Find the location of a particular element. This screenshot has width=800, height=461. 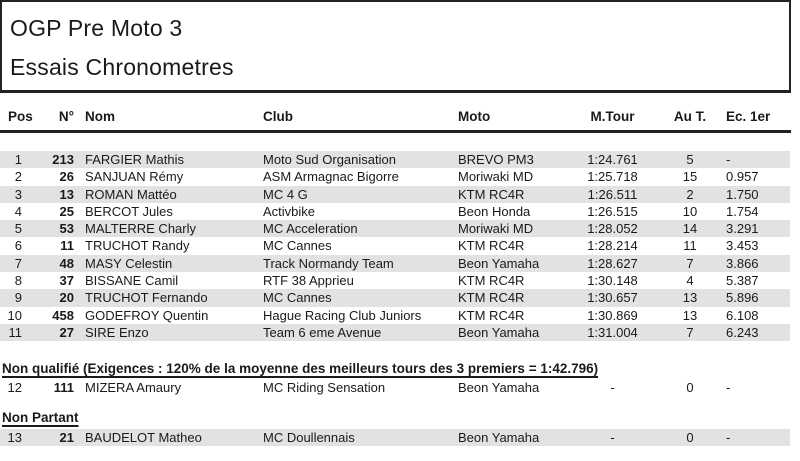

cell-ec: 1.750 is located at coordinates (742, 194).